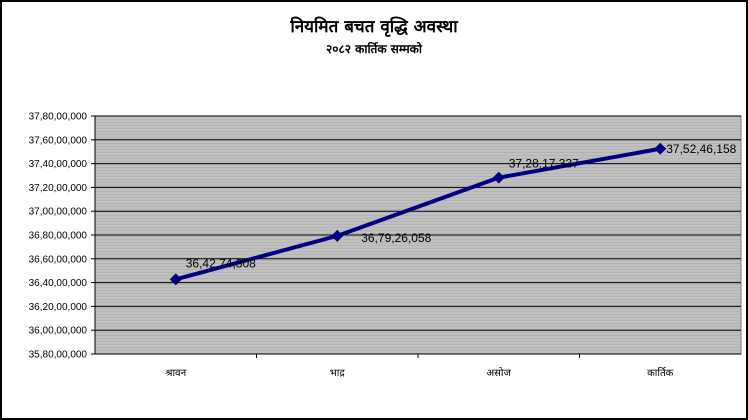  What do you see at coordinates (221, 263) in the screenshot?
I see `data-label: 36,42,74,308` at bounding box center [221, 263].